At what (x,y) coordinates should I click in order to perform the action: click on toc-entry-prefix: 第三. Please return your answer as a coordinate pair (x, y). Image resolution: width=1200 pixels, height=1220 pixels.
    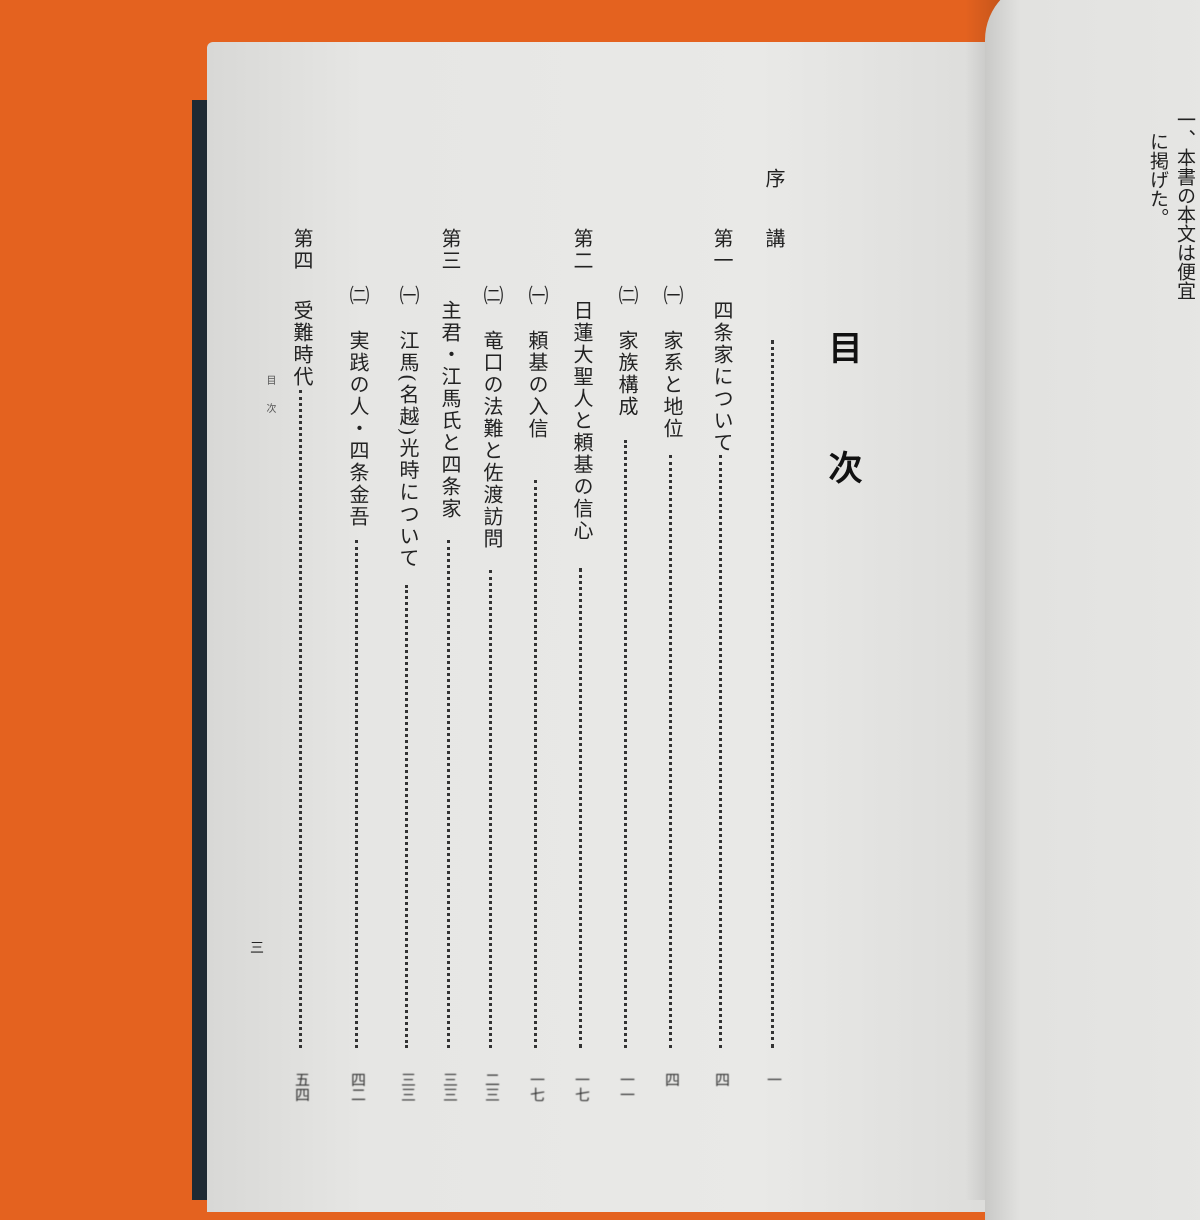
    Looking at the image, I should click on (450, 250).